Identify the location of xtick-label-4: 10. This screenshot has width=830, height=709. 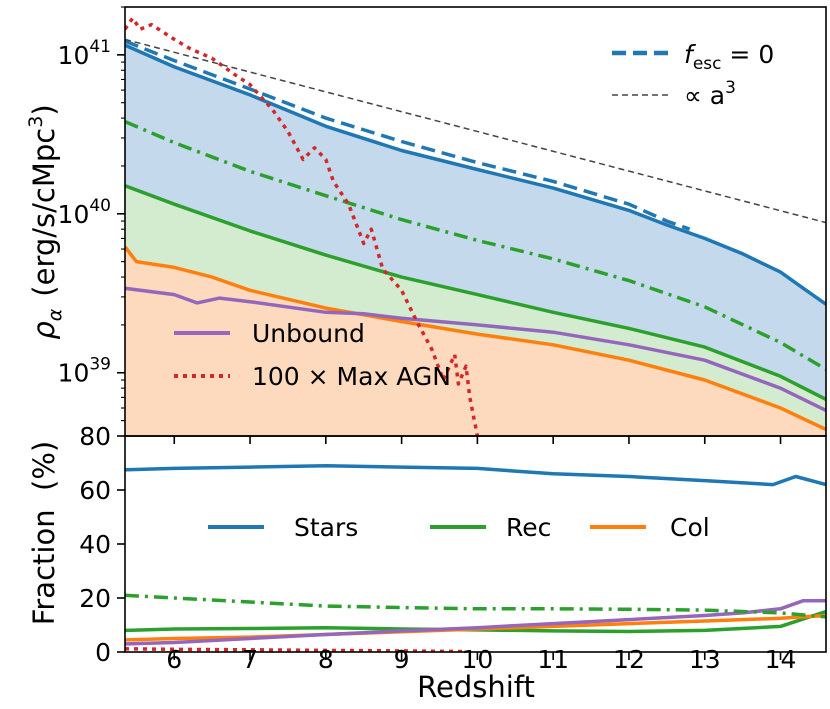
(477, 659).